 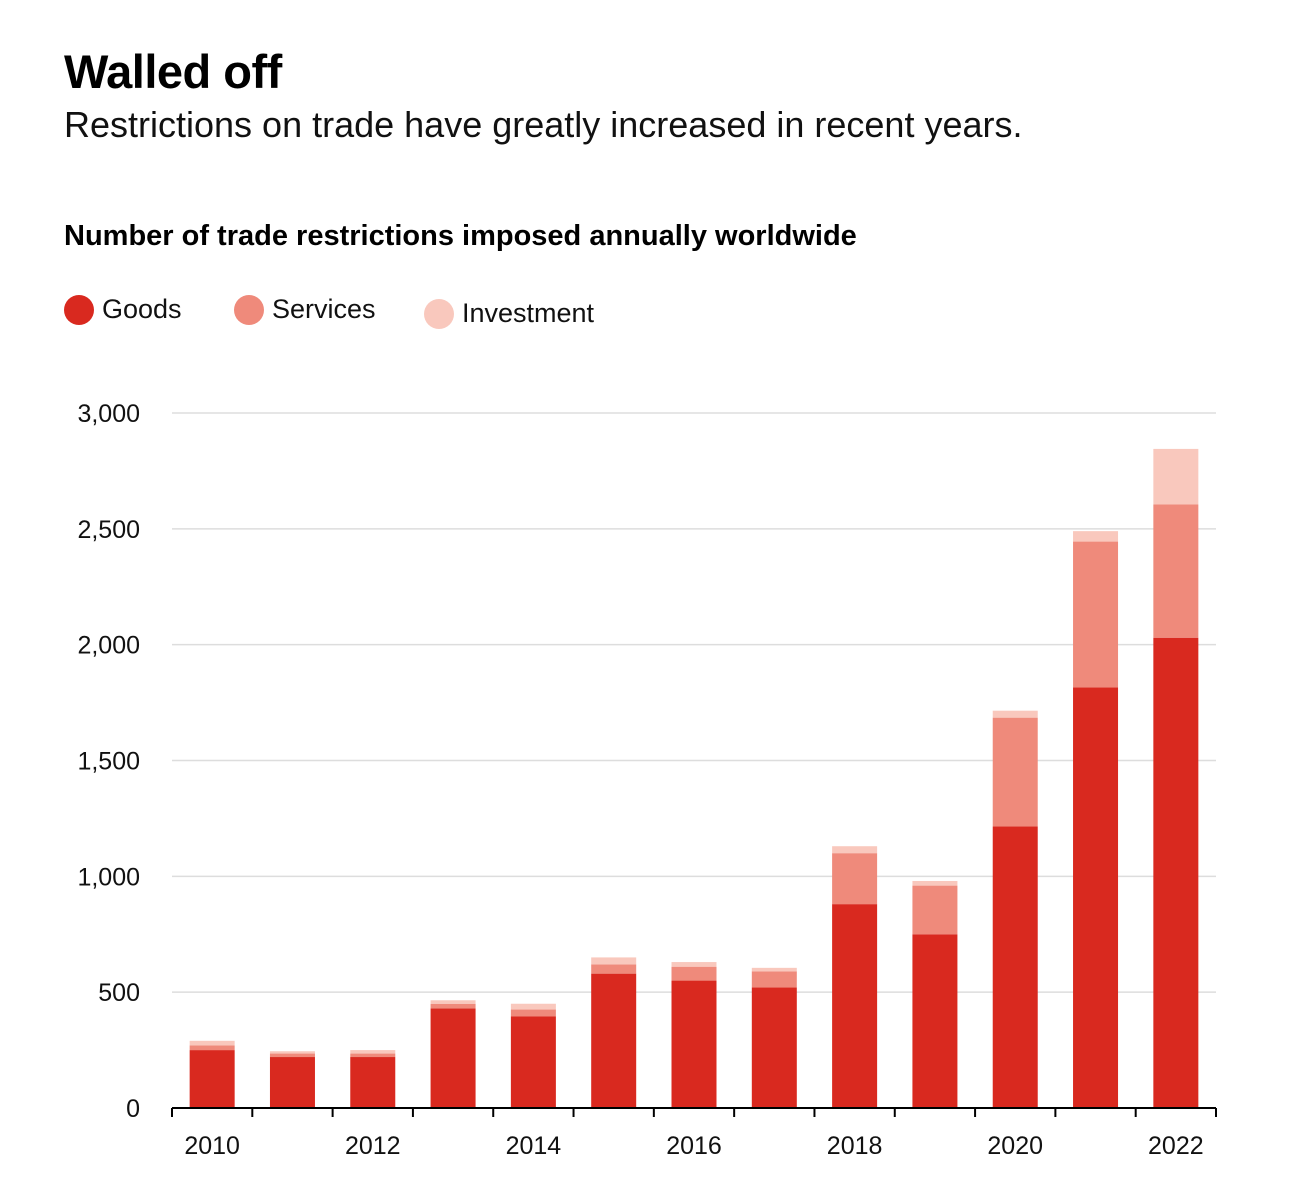 What do you see at coordinates (855, 1006) in the screenshot?
I see `bar-goods-2018` at bounding box center [855, 1006].